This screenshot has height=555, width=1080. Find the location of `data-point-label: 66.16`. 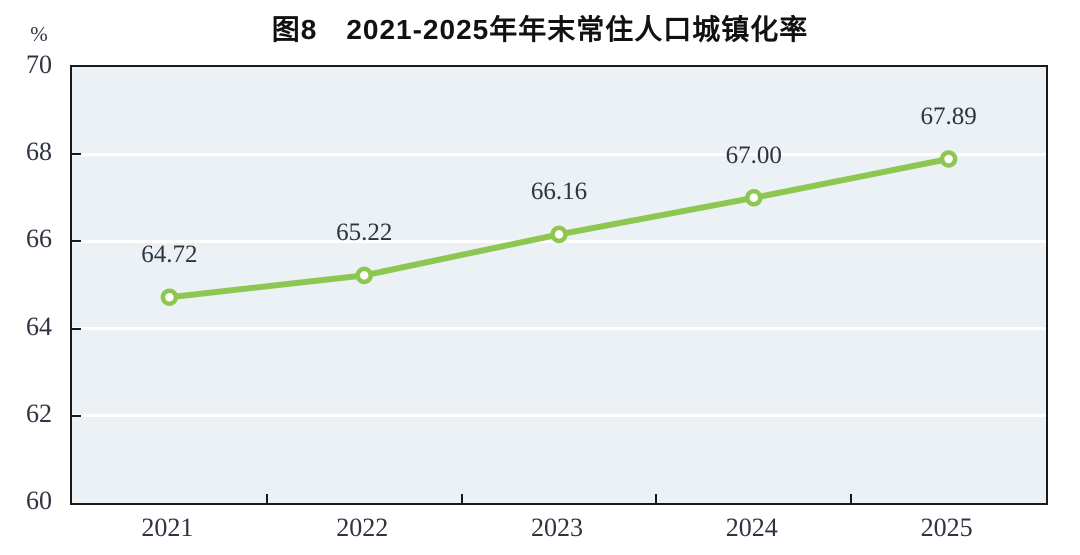

data-point-label: 66.16 is located at coordinates (559, 192).